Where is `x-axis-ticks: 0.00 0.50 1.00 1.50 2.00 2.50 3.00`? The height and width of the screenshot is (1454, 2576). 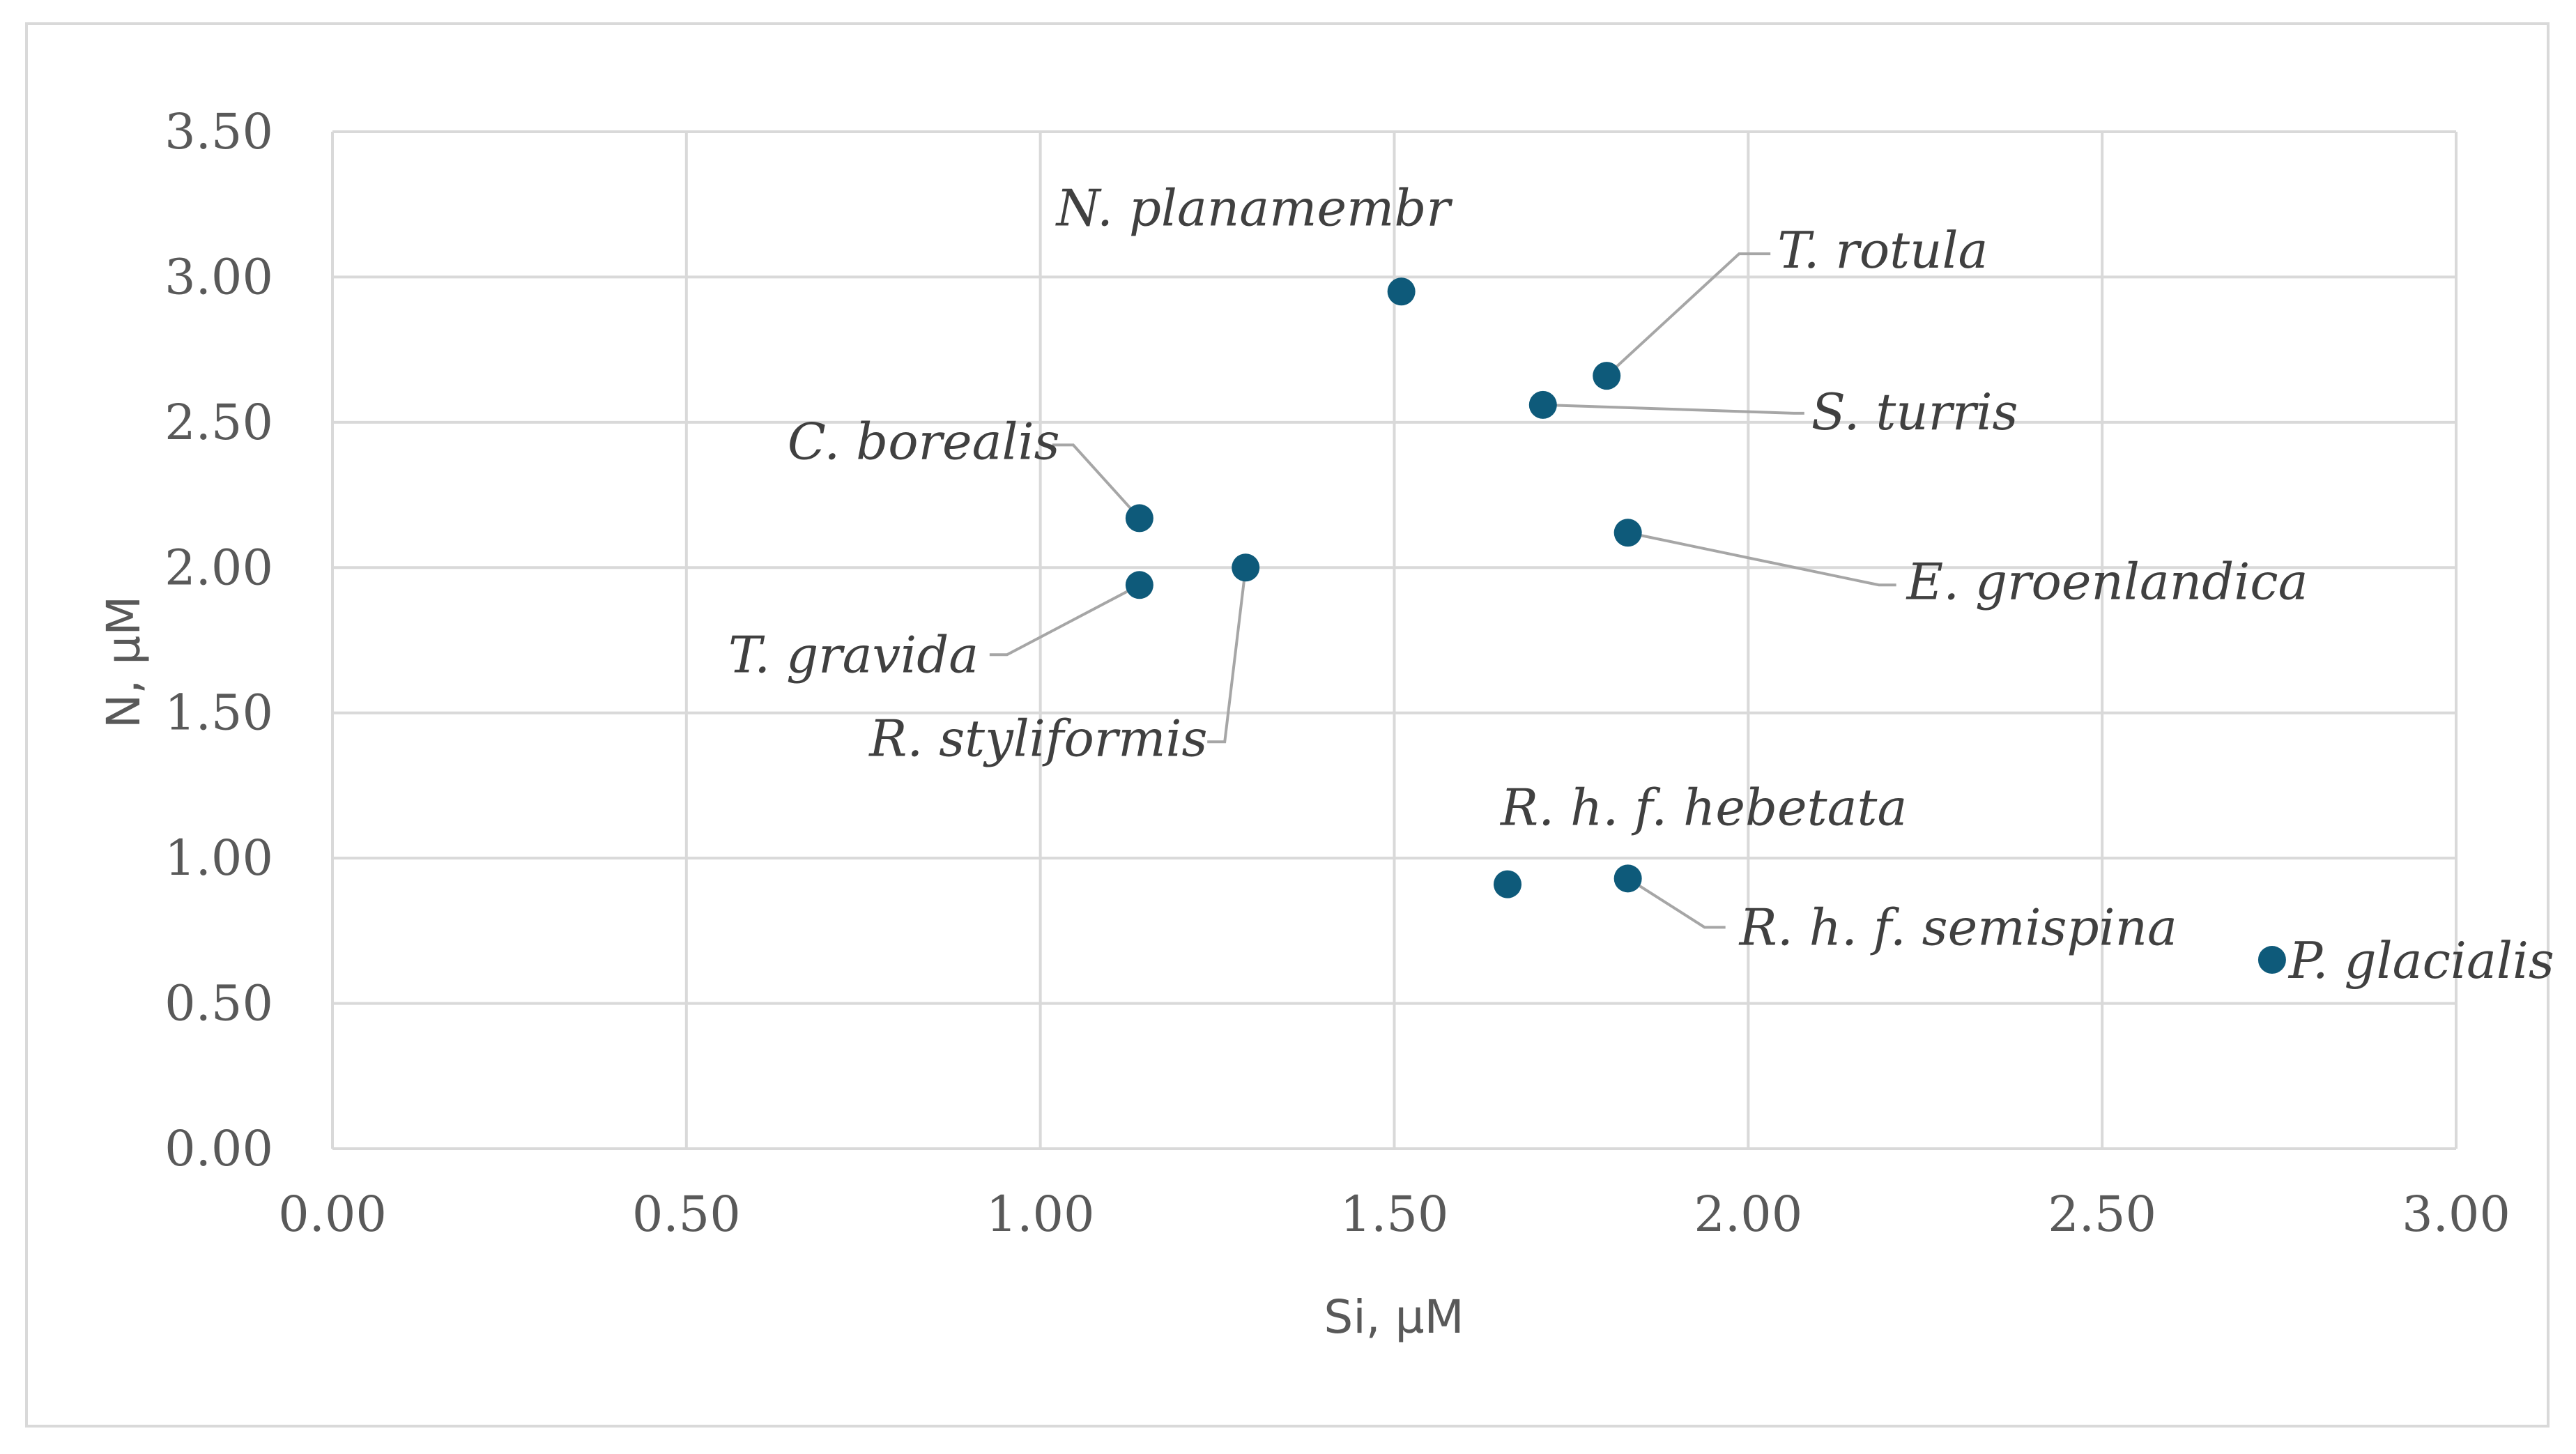 x-axis-ticks: 0.00 0.50 1.00 1.50 2.00 2.50 3.00 is located at coordinates (1394, 1214).